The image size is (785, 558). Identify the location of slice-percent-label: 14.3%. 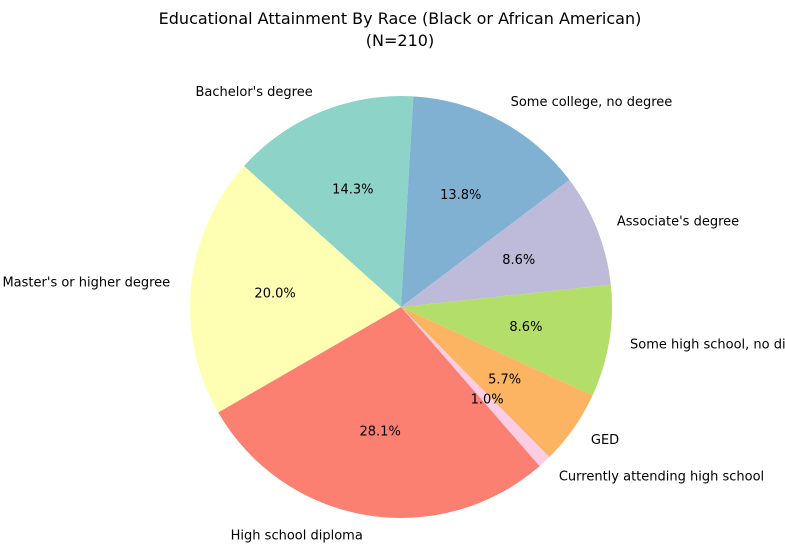
(352, 189).